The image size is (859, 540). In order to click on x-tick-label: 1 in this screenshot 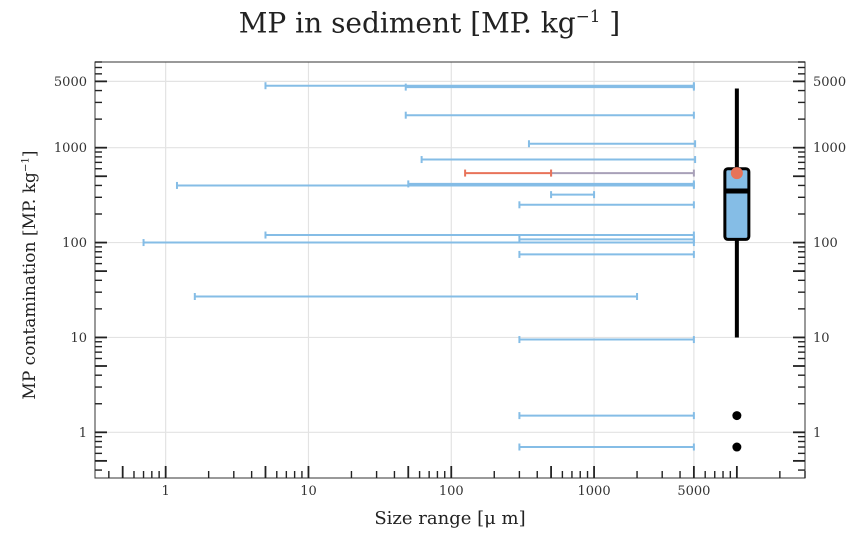, I will do `click(166, 491)`.